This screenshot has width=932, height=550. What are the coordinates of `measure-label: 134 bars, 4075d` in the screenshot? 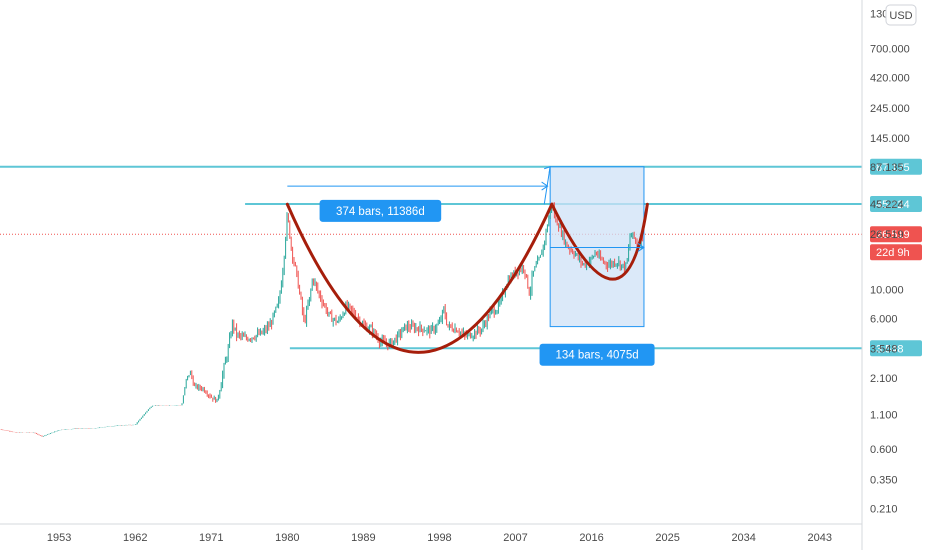 It's located at (596, 356).